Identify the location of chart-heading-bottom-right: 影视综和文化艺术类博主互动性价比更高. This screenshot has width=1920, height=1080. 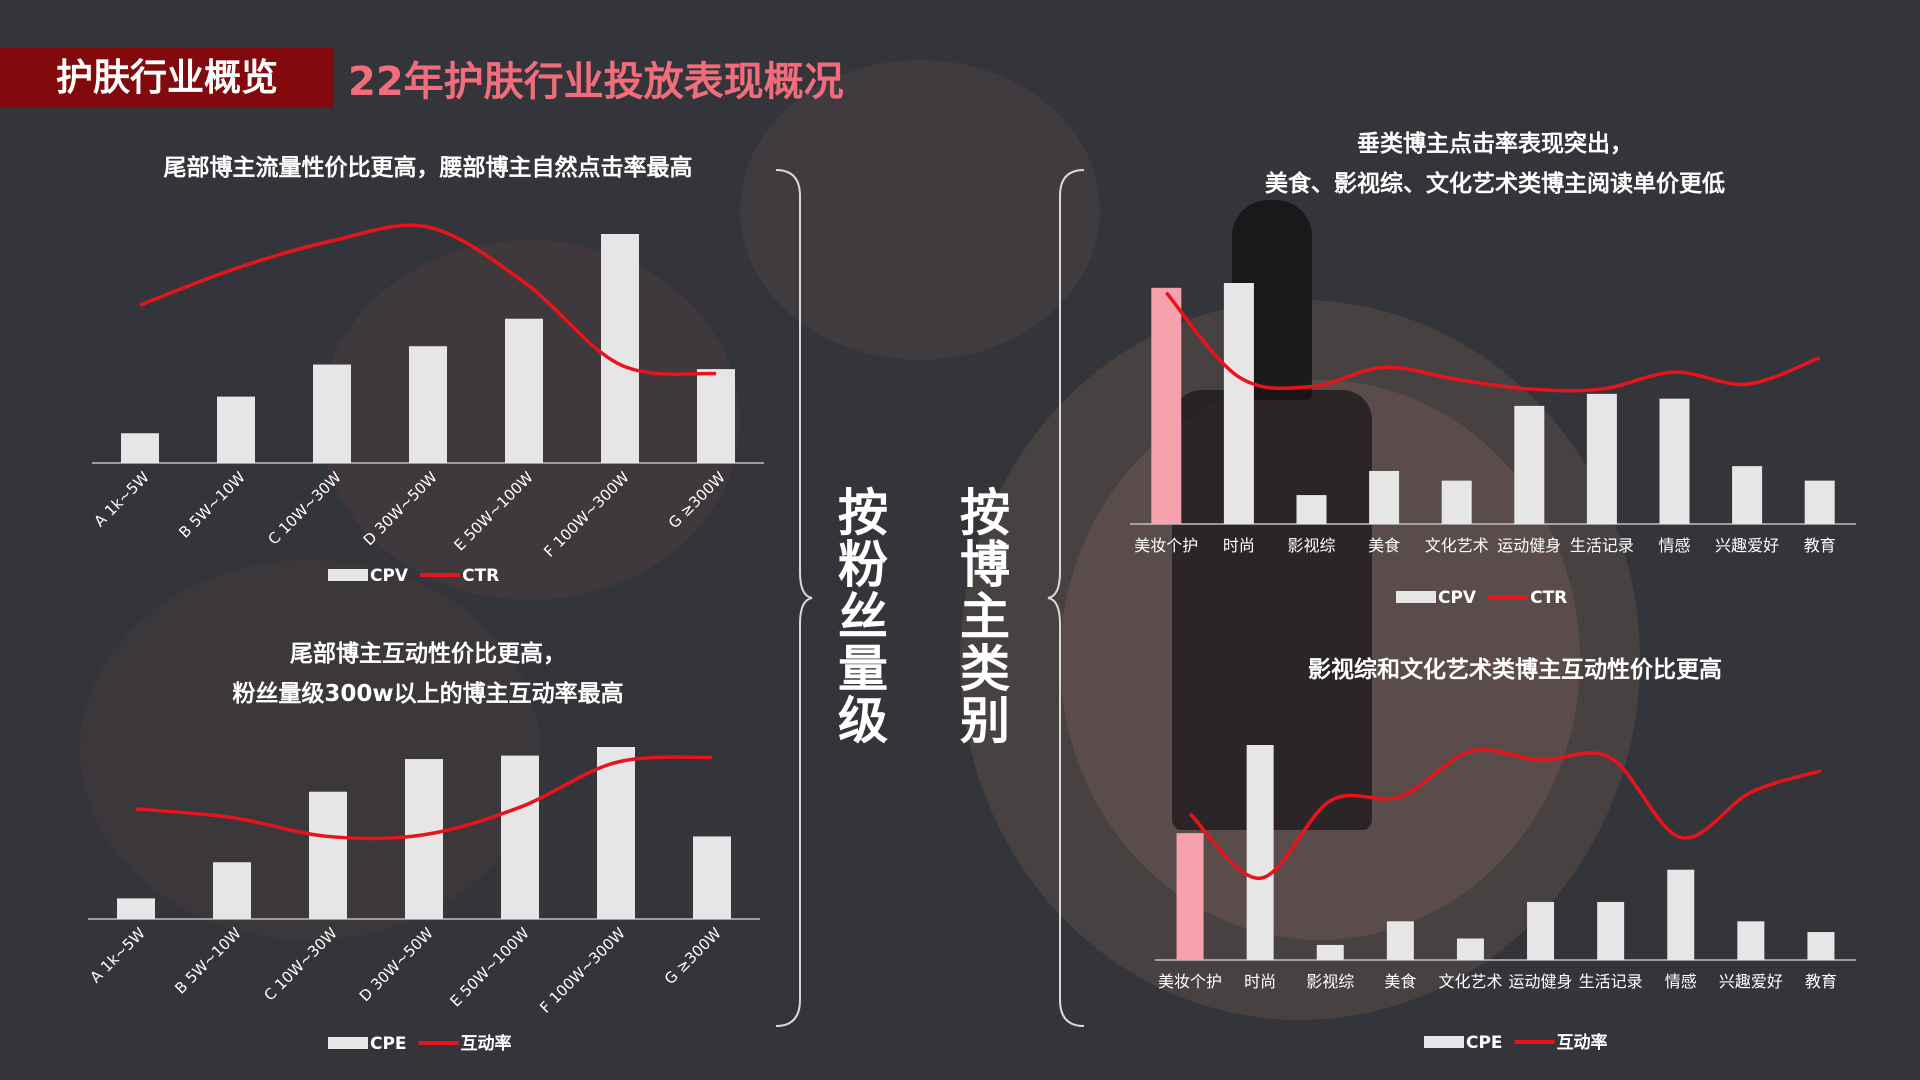
(1515, 670).